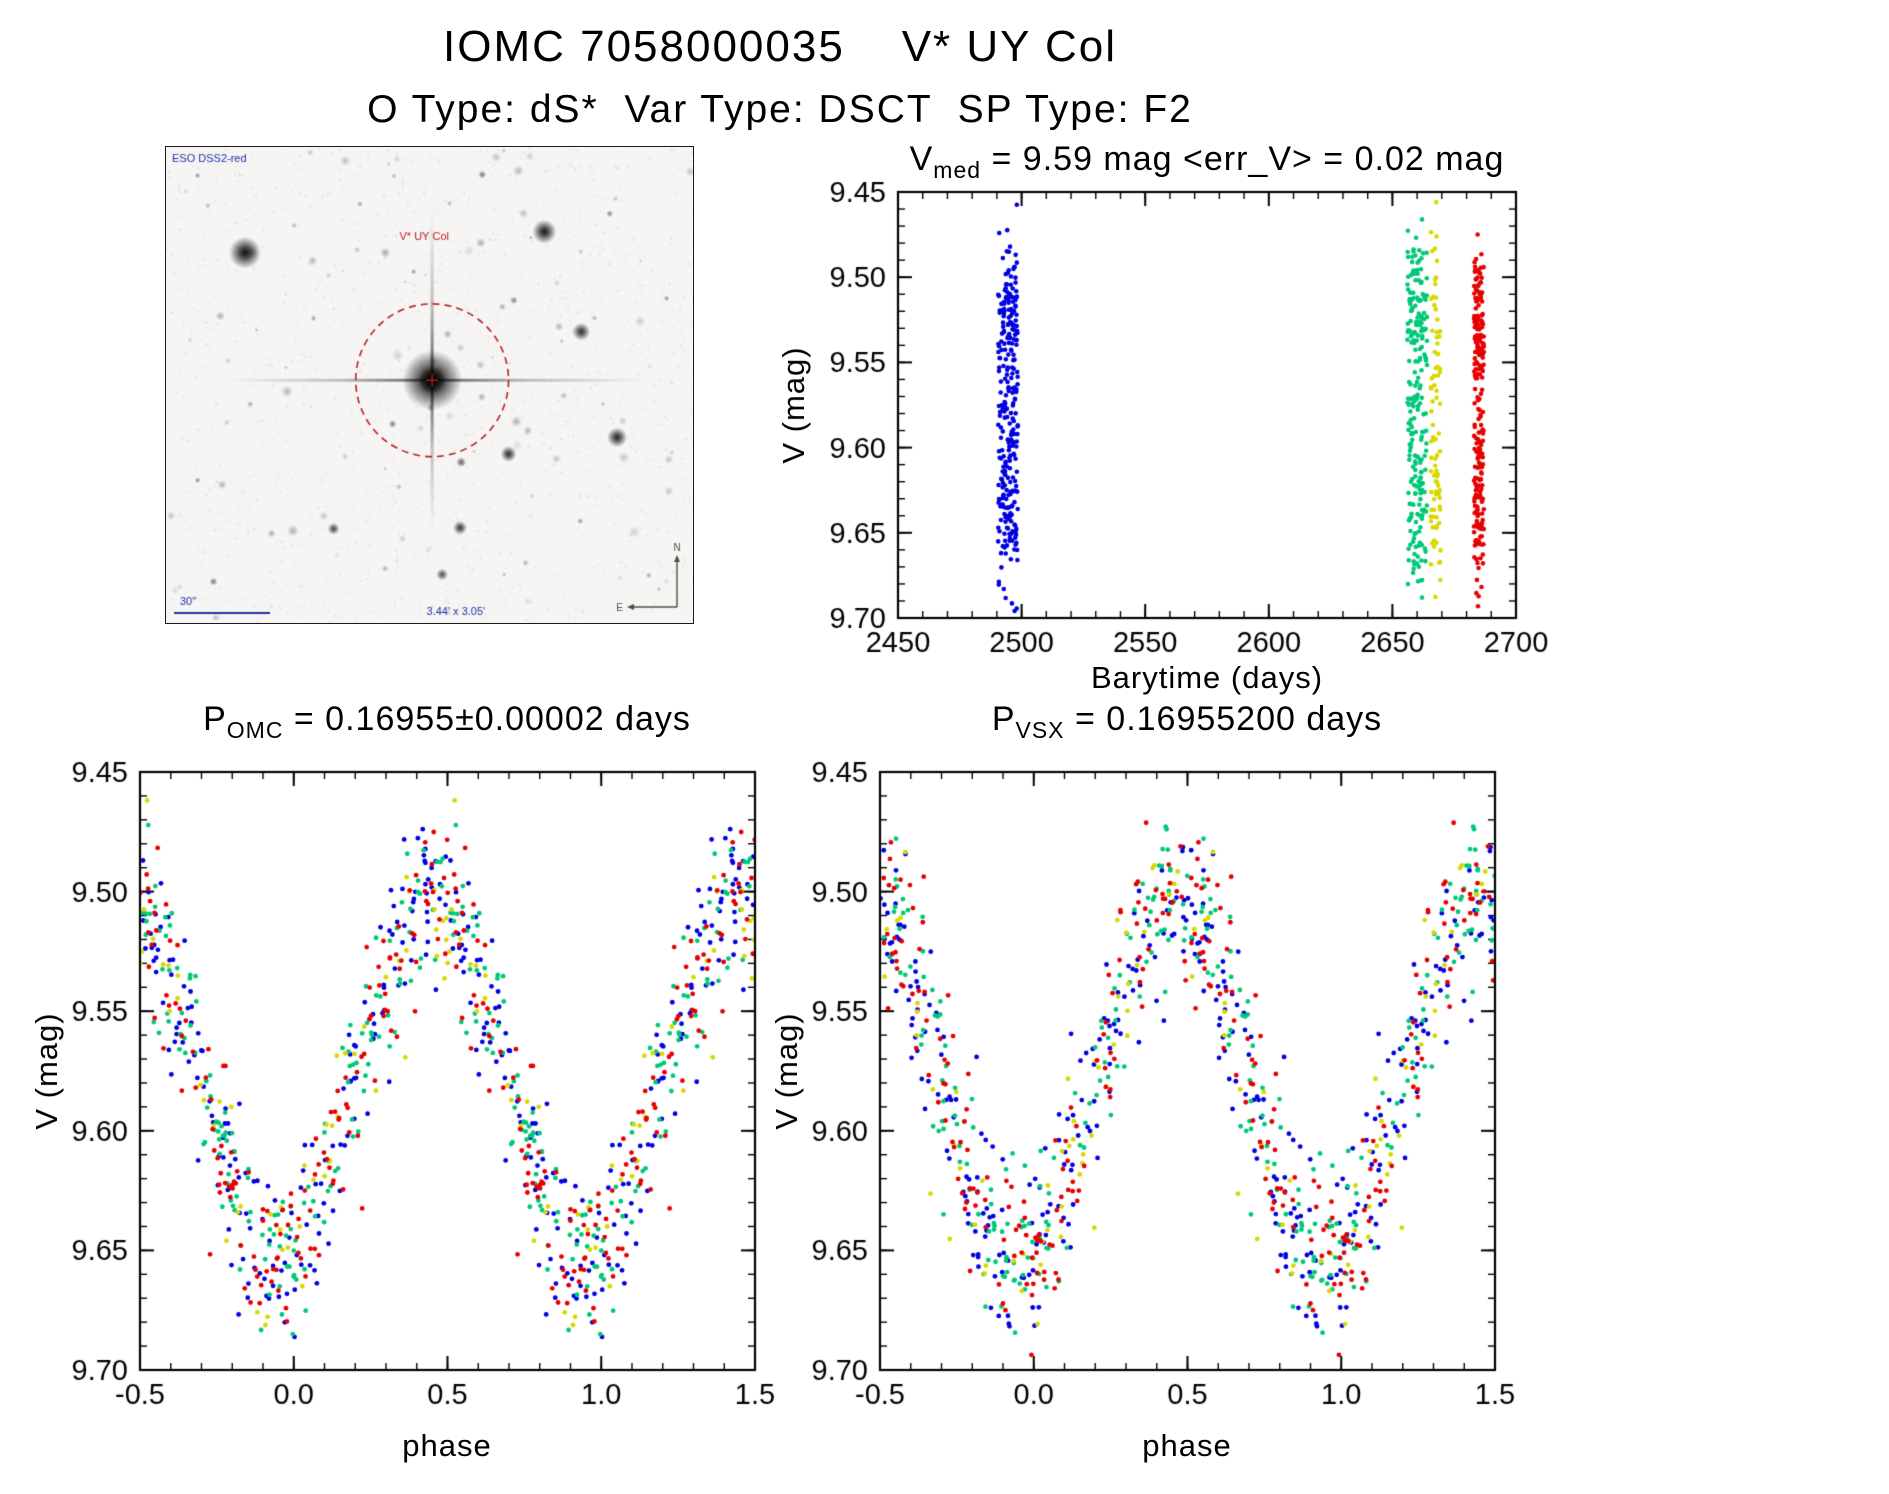  I want to click on finder-chart, so click(429, 385).